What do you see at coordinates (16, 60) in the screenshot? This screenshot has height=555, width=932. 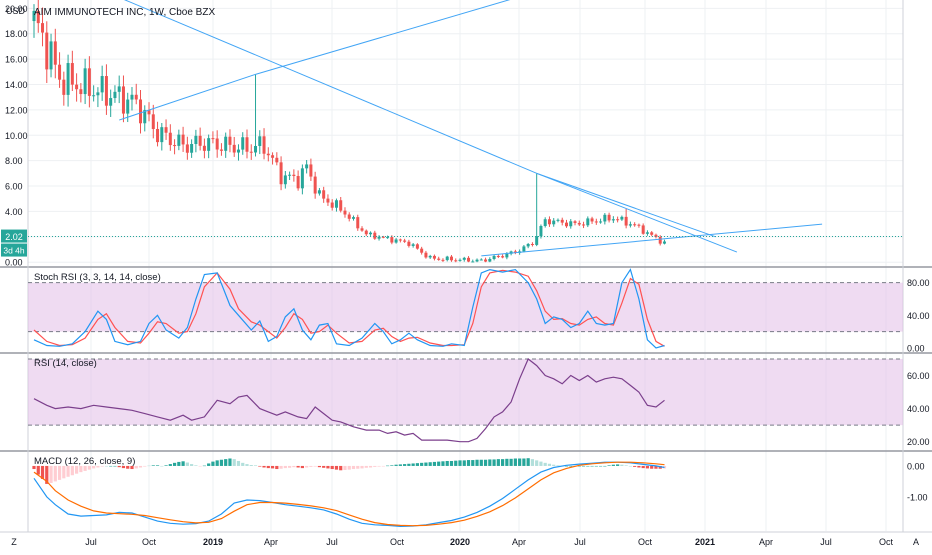 I see `price-tick-label: 16.00` at bounding box center [16, 60].